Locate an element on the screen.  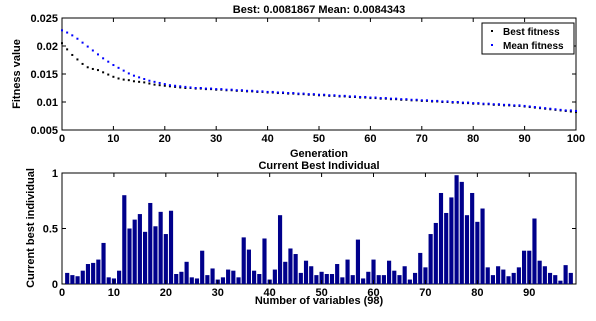
legend-label-mean: Mean fitness is located at coordinates (533, 46).